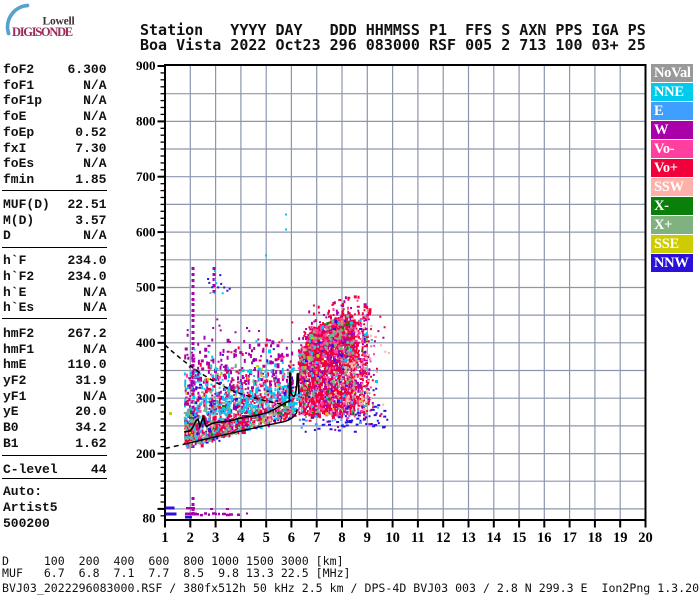  What do you see at coordinates (468, 538) in the screenshot?
I see `svg-text: 13` at bounding box center [468, 538].